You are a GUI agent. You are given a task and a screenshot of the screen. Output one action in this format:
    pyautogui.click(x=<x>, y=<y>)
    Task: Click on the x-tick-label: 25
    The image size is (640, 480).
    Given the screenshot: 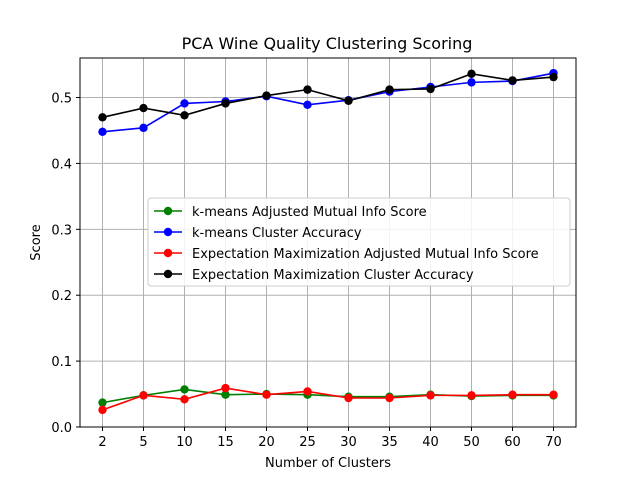 What is the action you would take?
    pyautogui.click(x=307, y=442)
    